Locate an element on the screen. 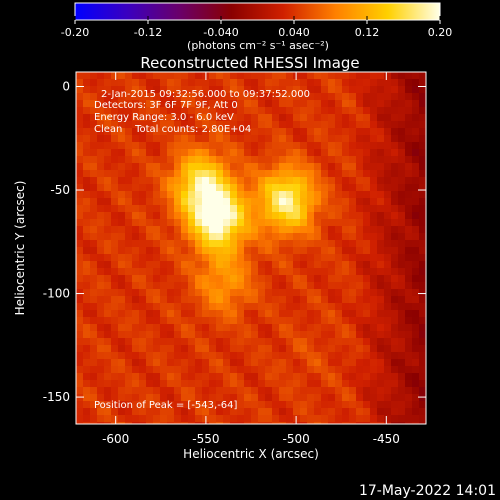  x-tick-label: -450 is located at coordinates (386, 439).